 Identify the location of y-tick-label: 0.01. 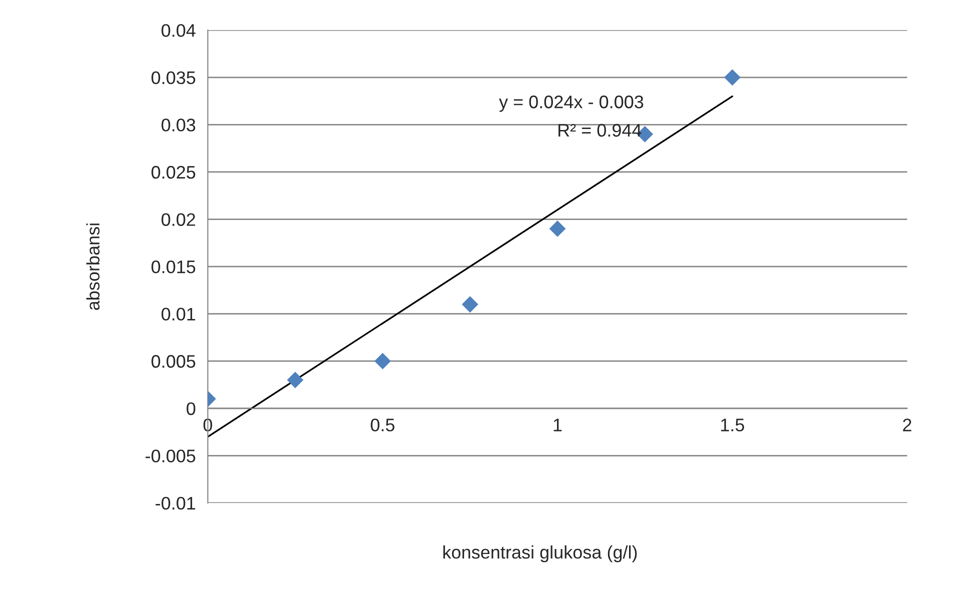
(179, 314).